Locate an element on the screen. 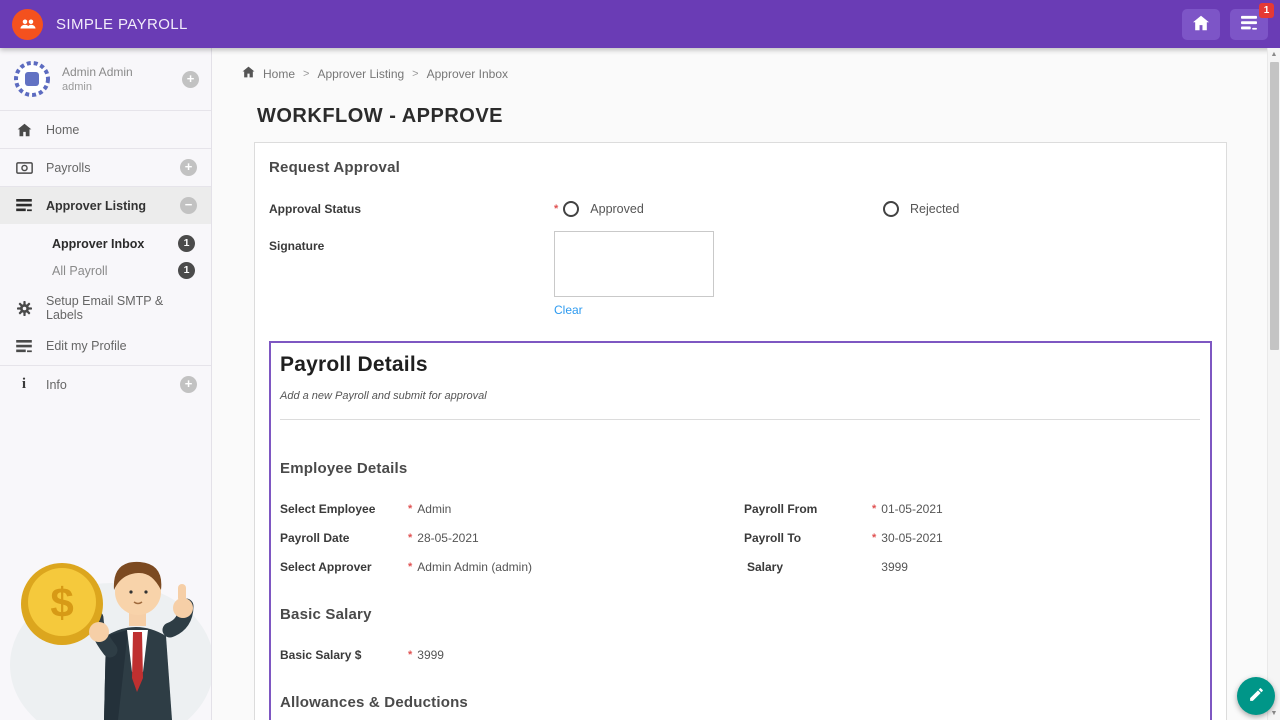  sidebar-item-label: Edit my Profile is located at coordinates (86, 346).